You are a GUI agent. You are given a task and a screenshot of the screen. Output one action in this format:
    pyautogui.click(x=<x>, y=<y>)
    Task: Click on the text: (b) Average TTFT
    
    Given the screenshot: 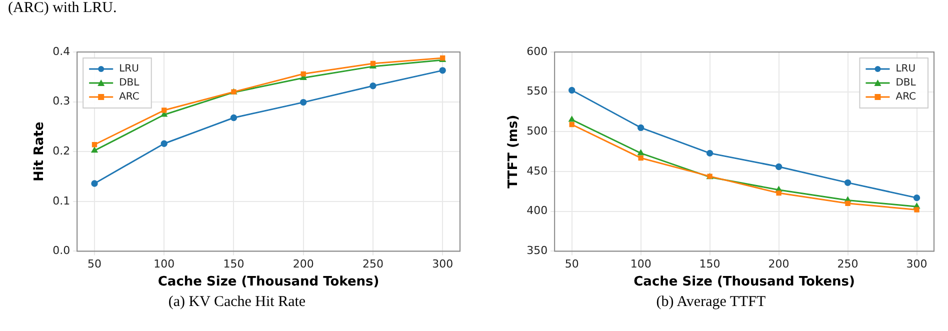 What is the action you would take?
    pyautogui.click(x=711, y=302)
    